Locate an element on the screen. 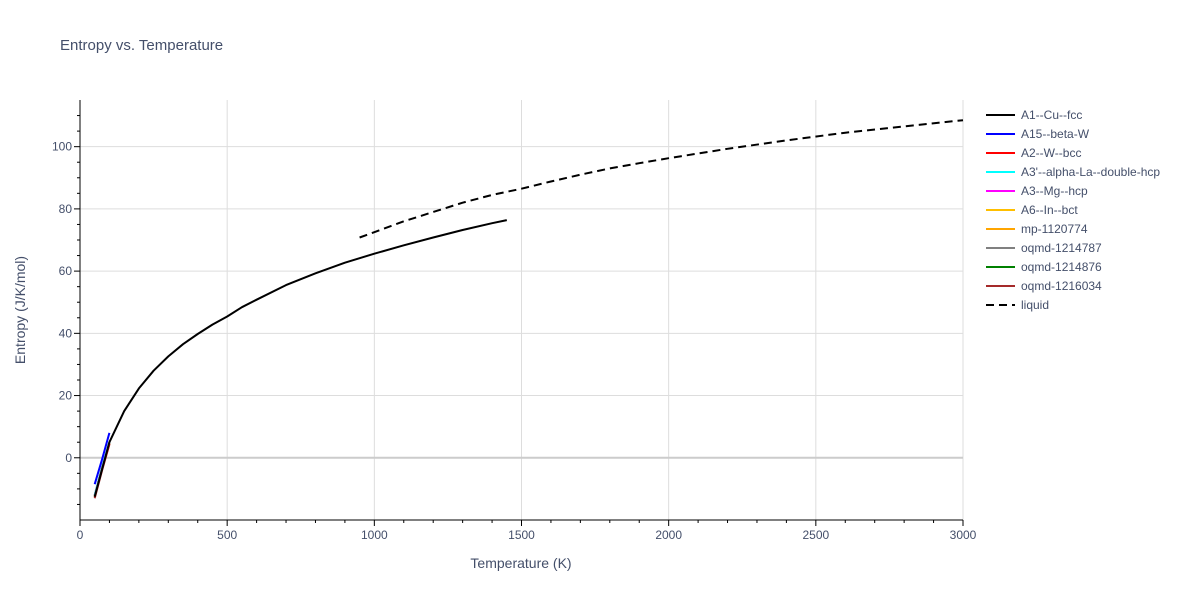 The width and height of the screenshot is (1200, 600). legend-item: A2--W--bcc is located at coordinates (1033, 153).